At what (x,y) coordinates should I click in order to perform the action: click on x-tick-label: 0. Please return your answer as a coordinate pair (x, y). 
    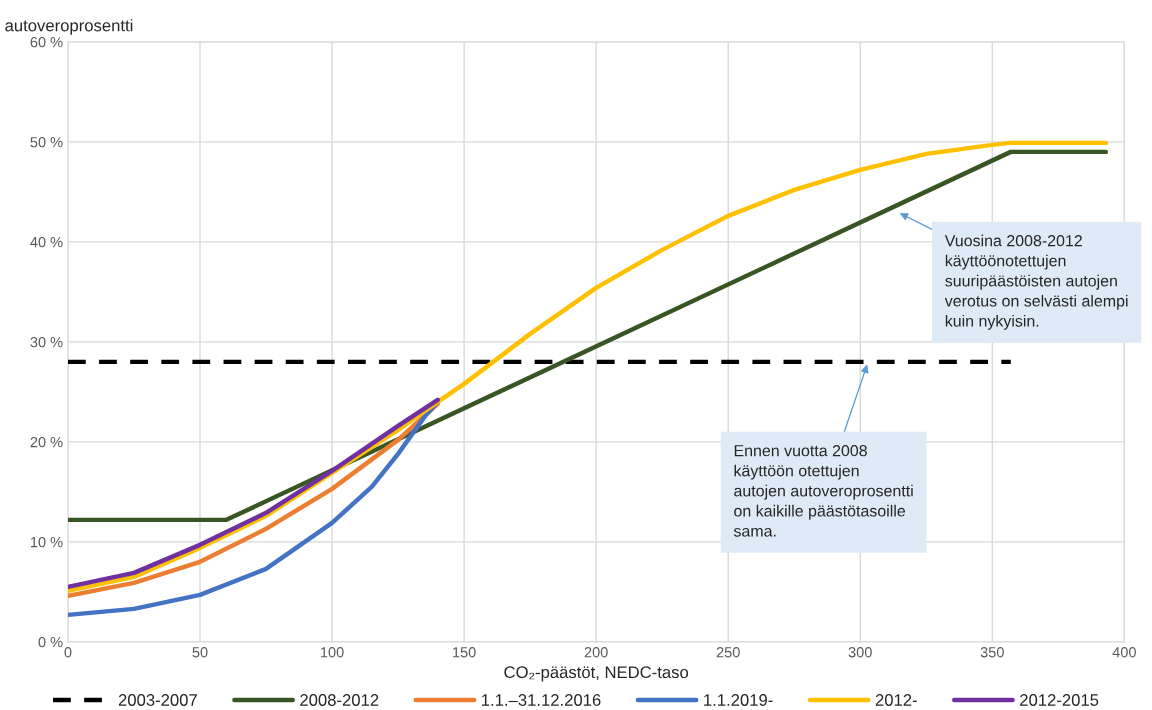
    Looking at the image, I should click on (68, 652).